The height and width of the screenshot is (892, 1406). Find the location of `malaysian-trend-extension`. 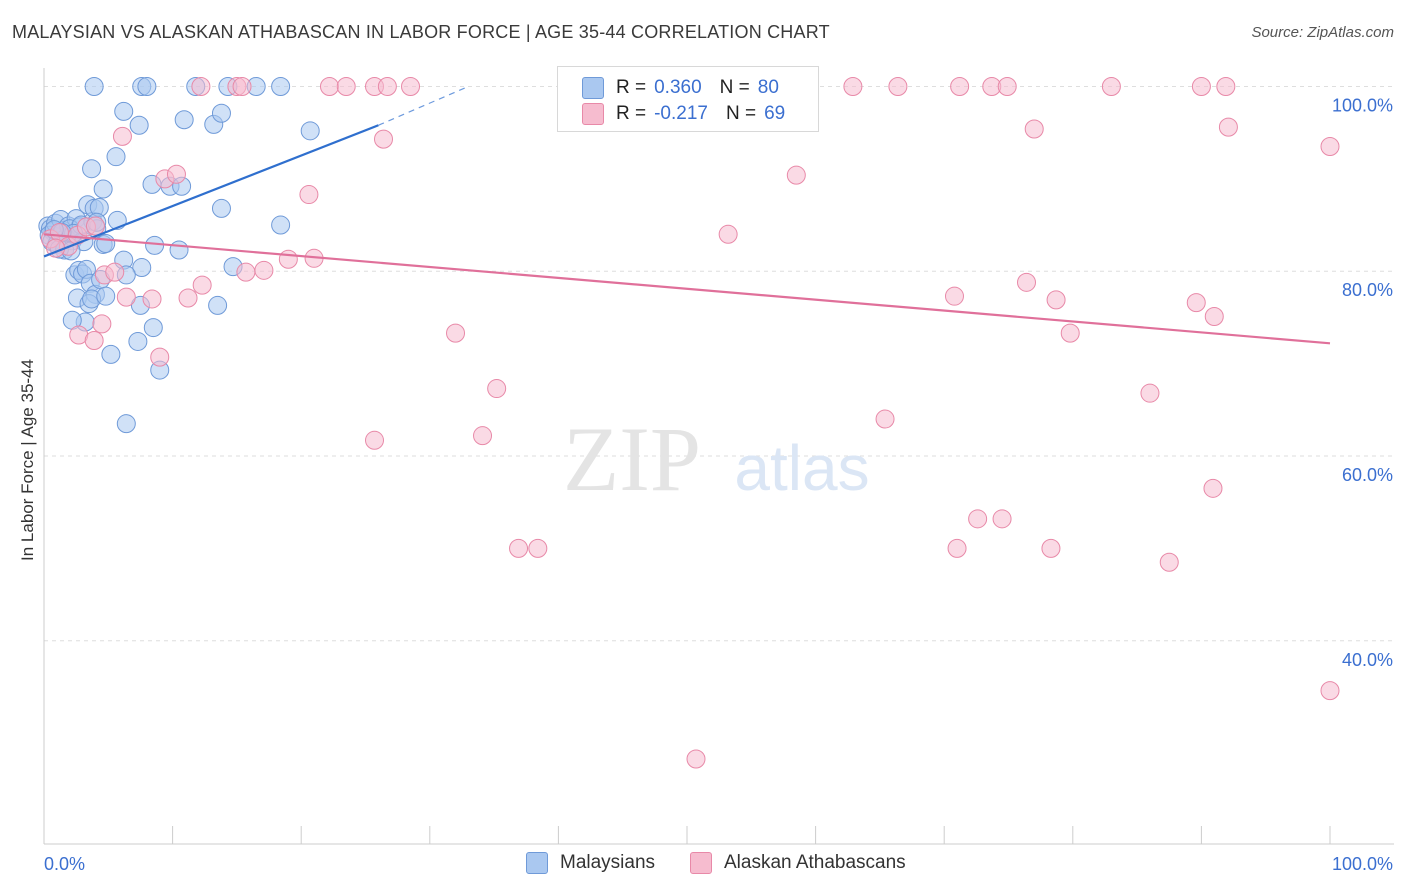

malaysian-trend-extension is located at coordinates (423, 105).